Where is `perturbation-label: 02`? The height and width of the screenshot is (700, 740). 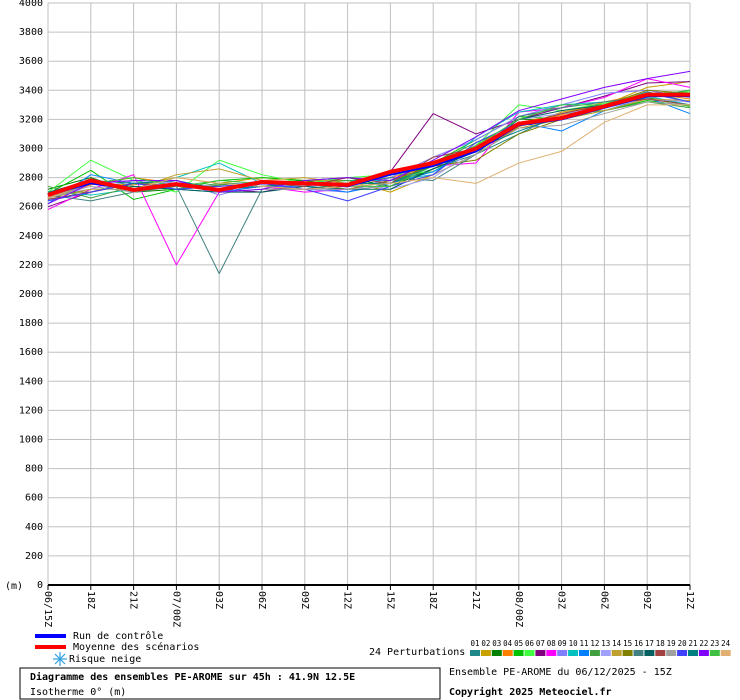
perturbation-label: 02 is located at coordinates (485, 643).